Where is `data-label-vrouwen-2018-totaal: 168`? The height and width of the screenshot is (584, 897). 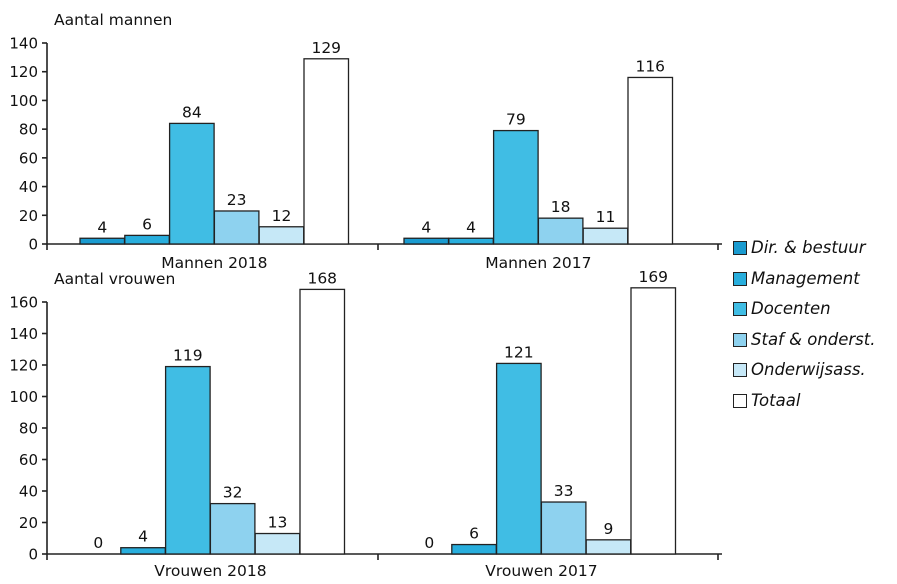 data-label-vrouwen-2018-totaal: 168 is located at coordinates (322, 278).